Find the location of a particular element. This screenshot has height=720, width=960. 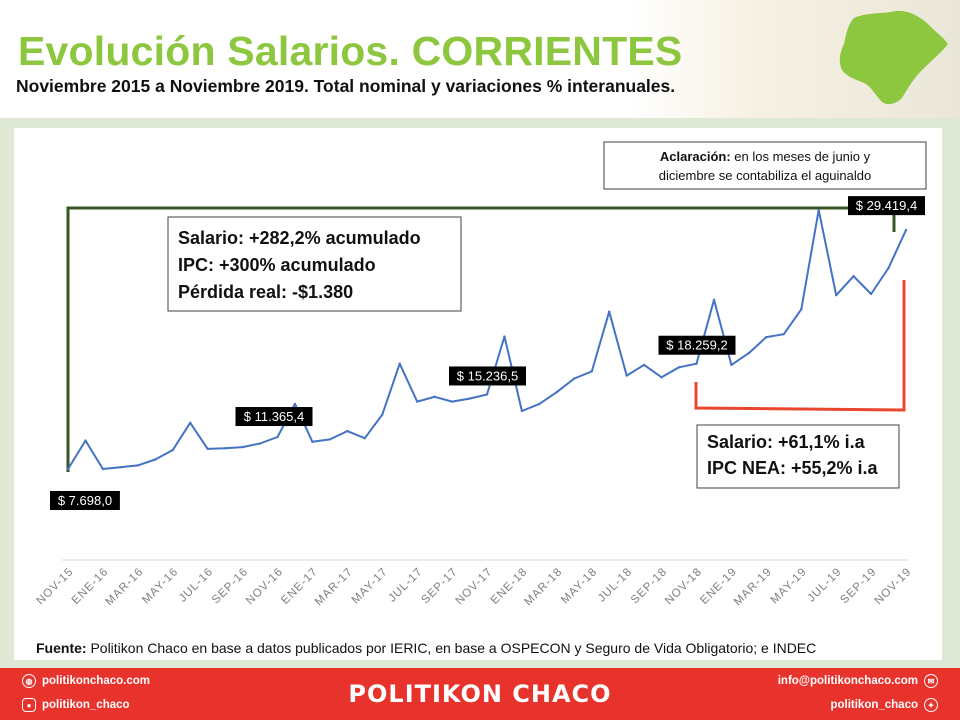

footer-twitter-text: politikon_chaco is located at coordinates (874, 705).